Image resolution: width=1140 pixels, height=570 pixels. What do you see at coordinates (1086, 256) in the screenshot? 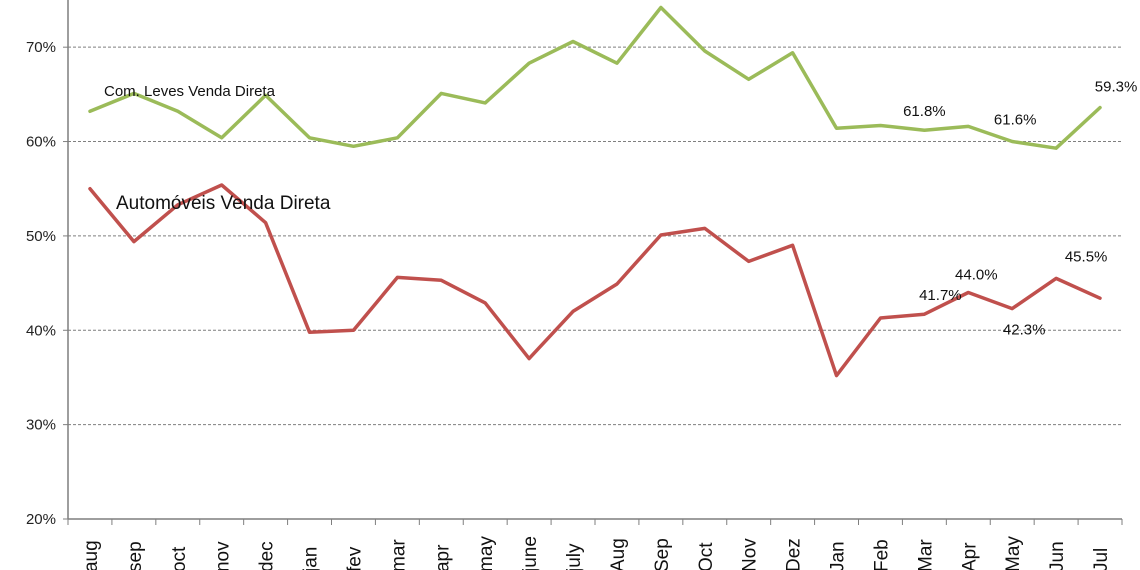
I see `data-label: 45.5%` at bounding box center [1086, 256].